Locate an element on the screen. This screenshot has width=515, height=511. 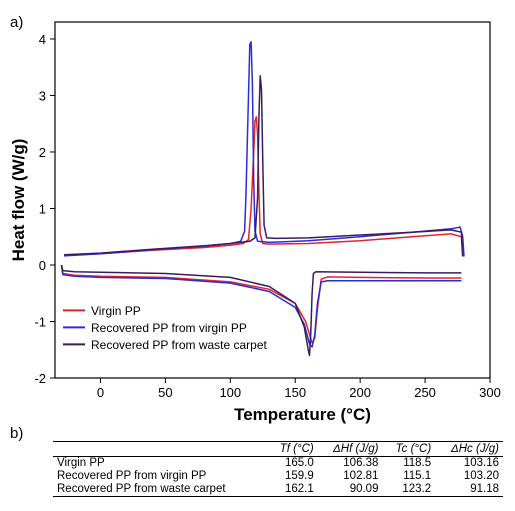
y-tick-label: 4 is located at coordinates (42, 39).